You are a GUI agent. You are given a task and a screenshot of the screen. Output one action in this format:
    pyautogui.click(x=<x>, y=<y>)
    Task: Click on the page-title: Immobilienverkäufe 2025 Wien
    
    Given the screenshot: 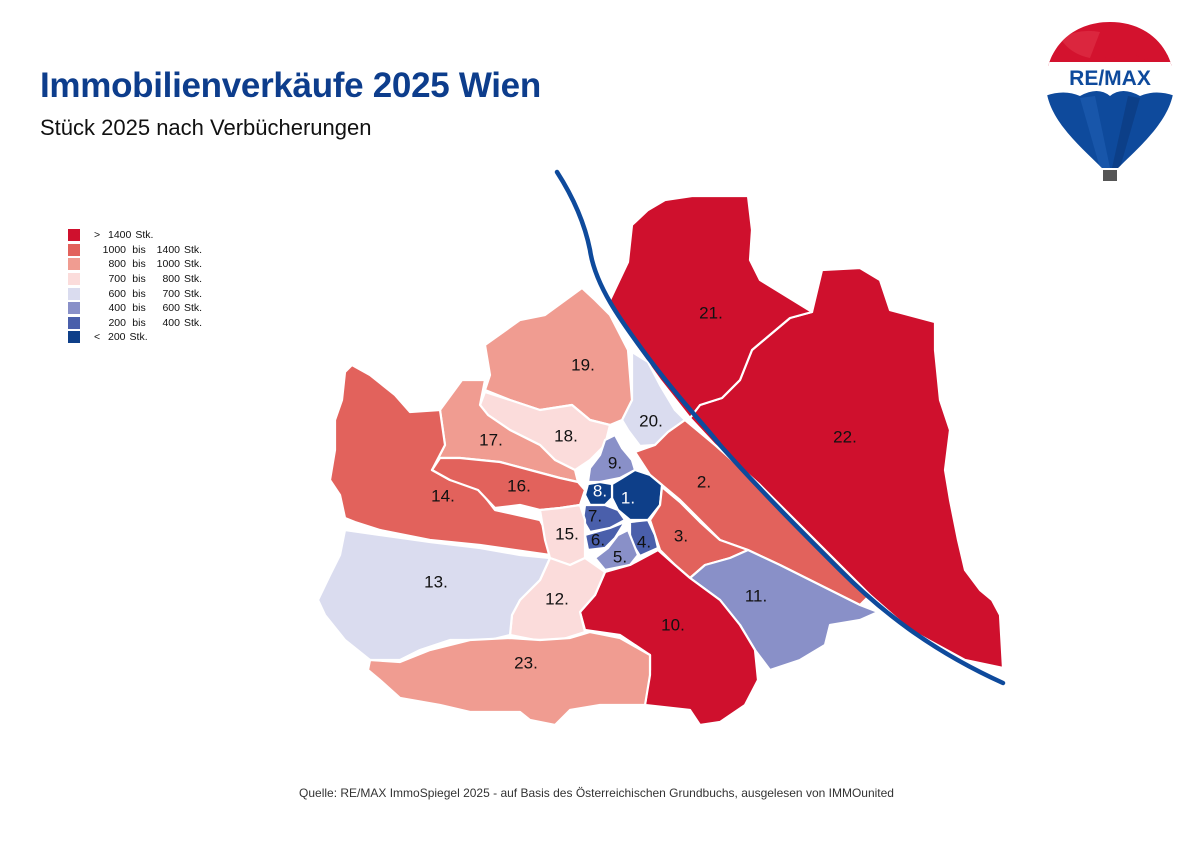 What is the action you would take?
    pyautogui.click(x=290, y=85)
    